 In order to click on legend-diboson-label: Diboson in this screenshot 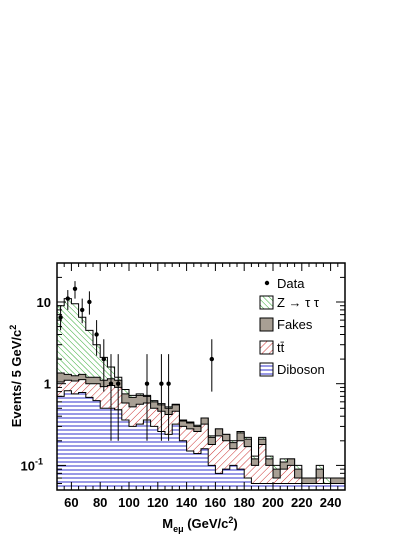, I will do `click(301, 369)`.